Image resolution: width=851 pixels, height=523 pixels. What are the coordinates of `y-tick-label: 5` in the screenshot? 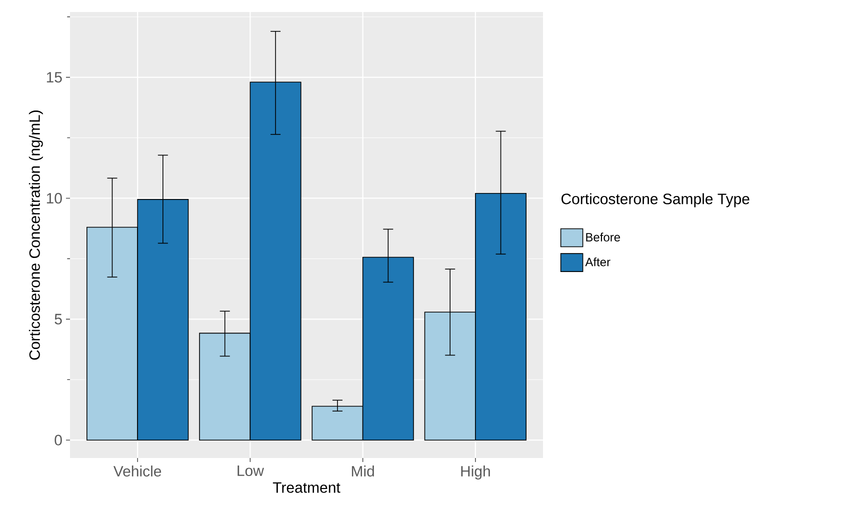 It's located at (58, 319).